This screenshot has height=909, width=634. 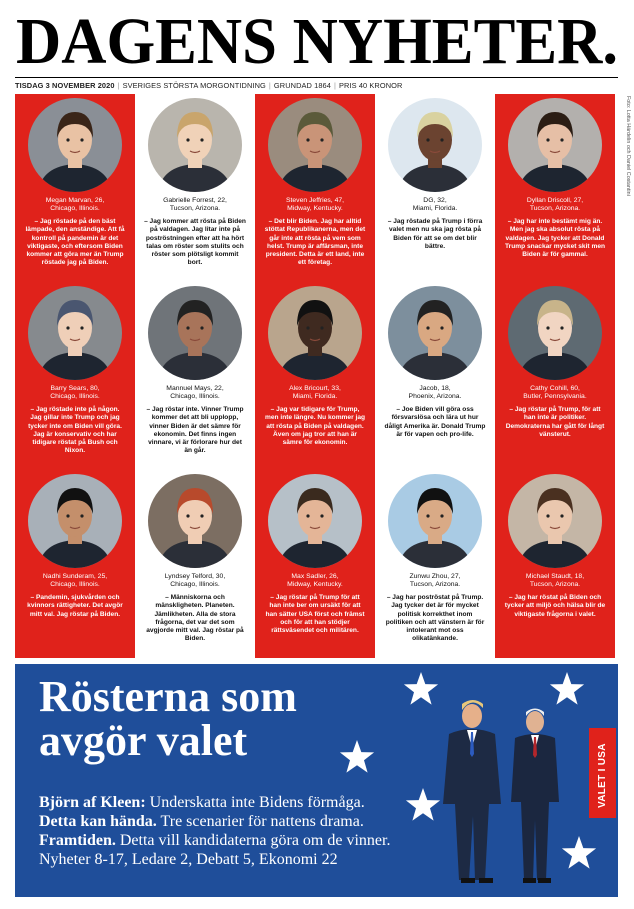 I want to click on person-name: Gabrielle Forrest, 22,, so click(x=195, y=200).